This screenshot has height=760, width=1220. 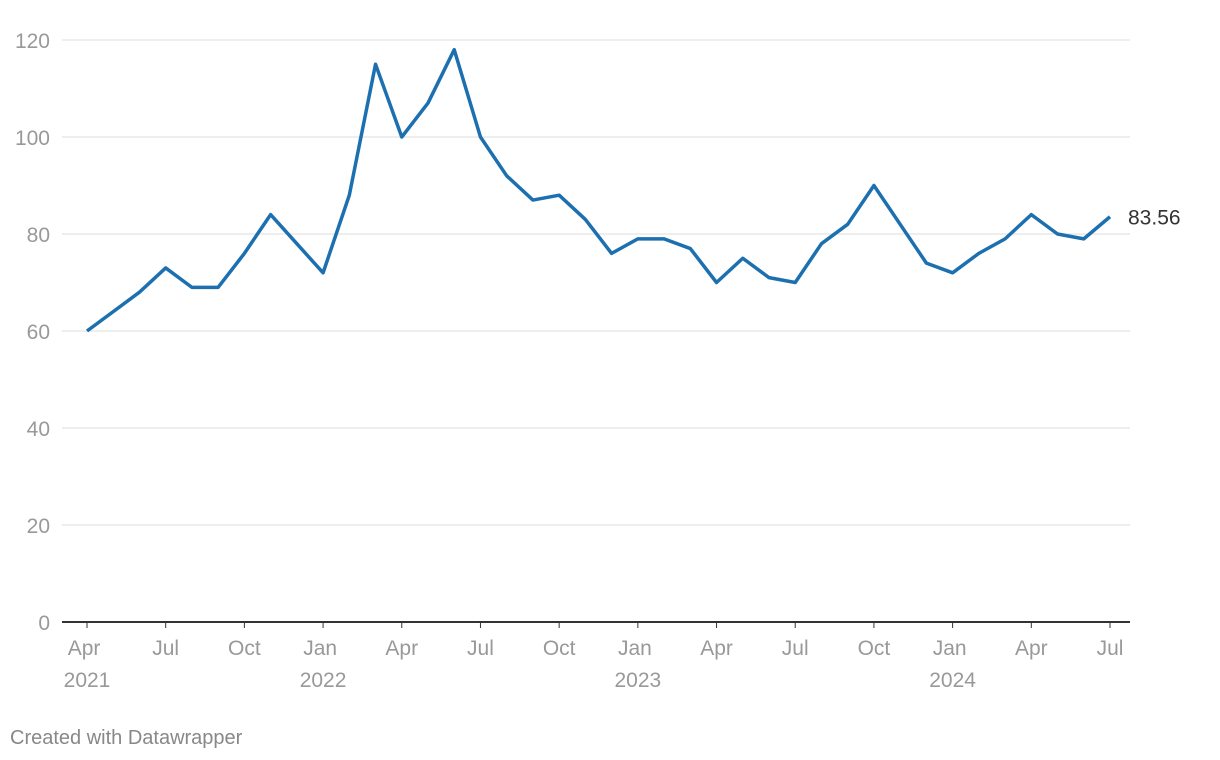 I want to click on y-tick-label: 100, so click(x=32, y=138).